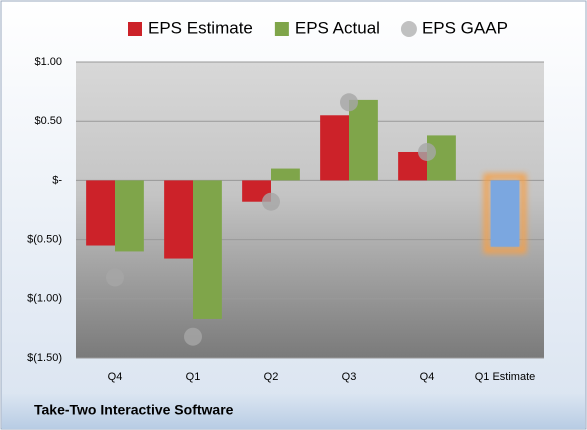  I want to click on legend-label: EPS GAAP, so click(465, 27).